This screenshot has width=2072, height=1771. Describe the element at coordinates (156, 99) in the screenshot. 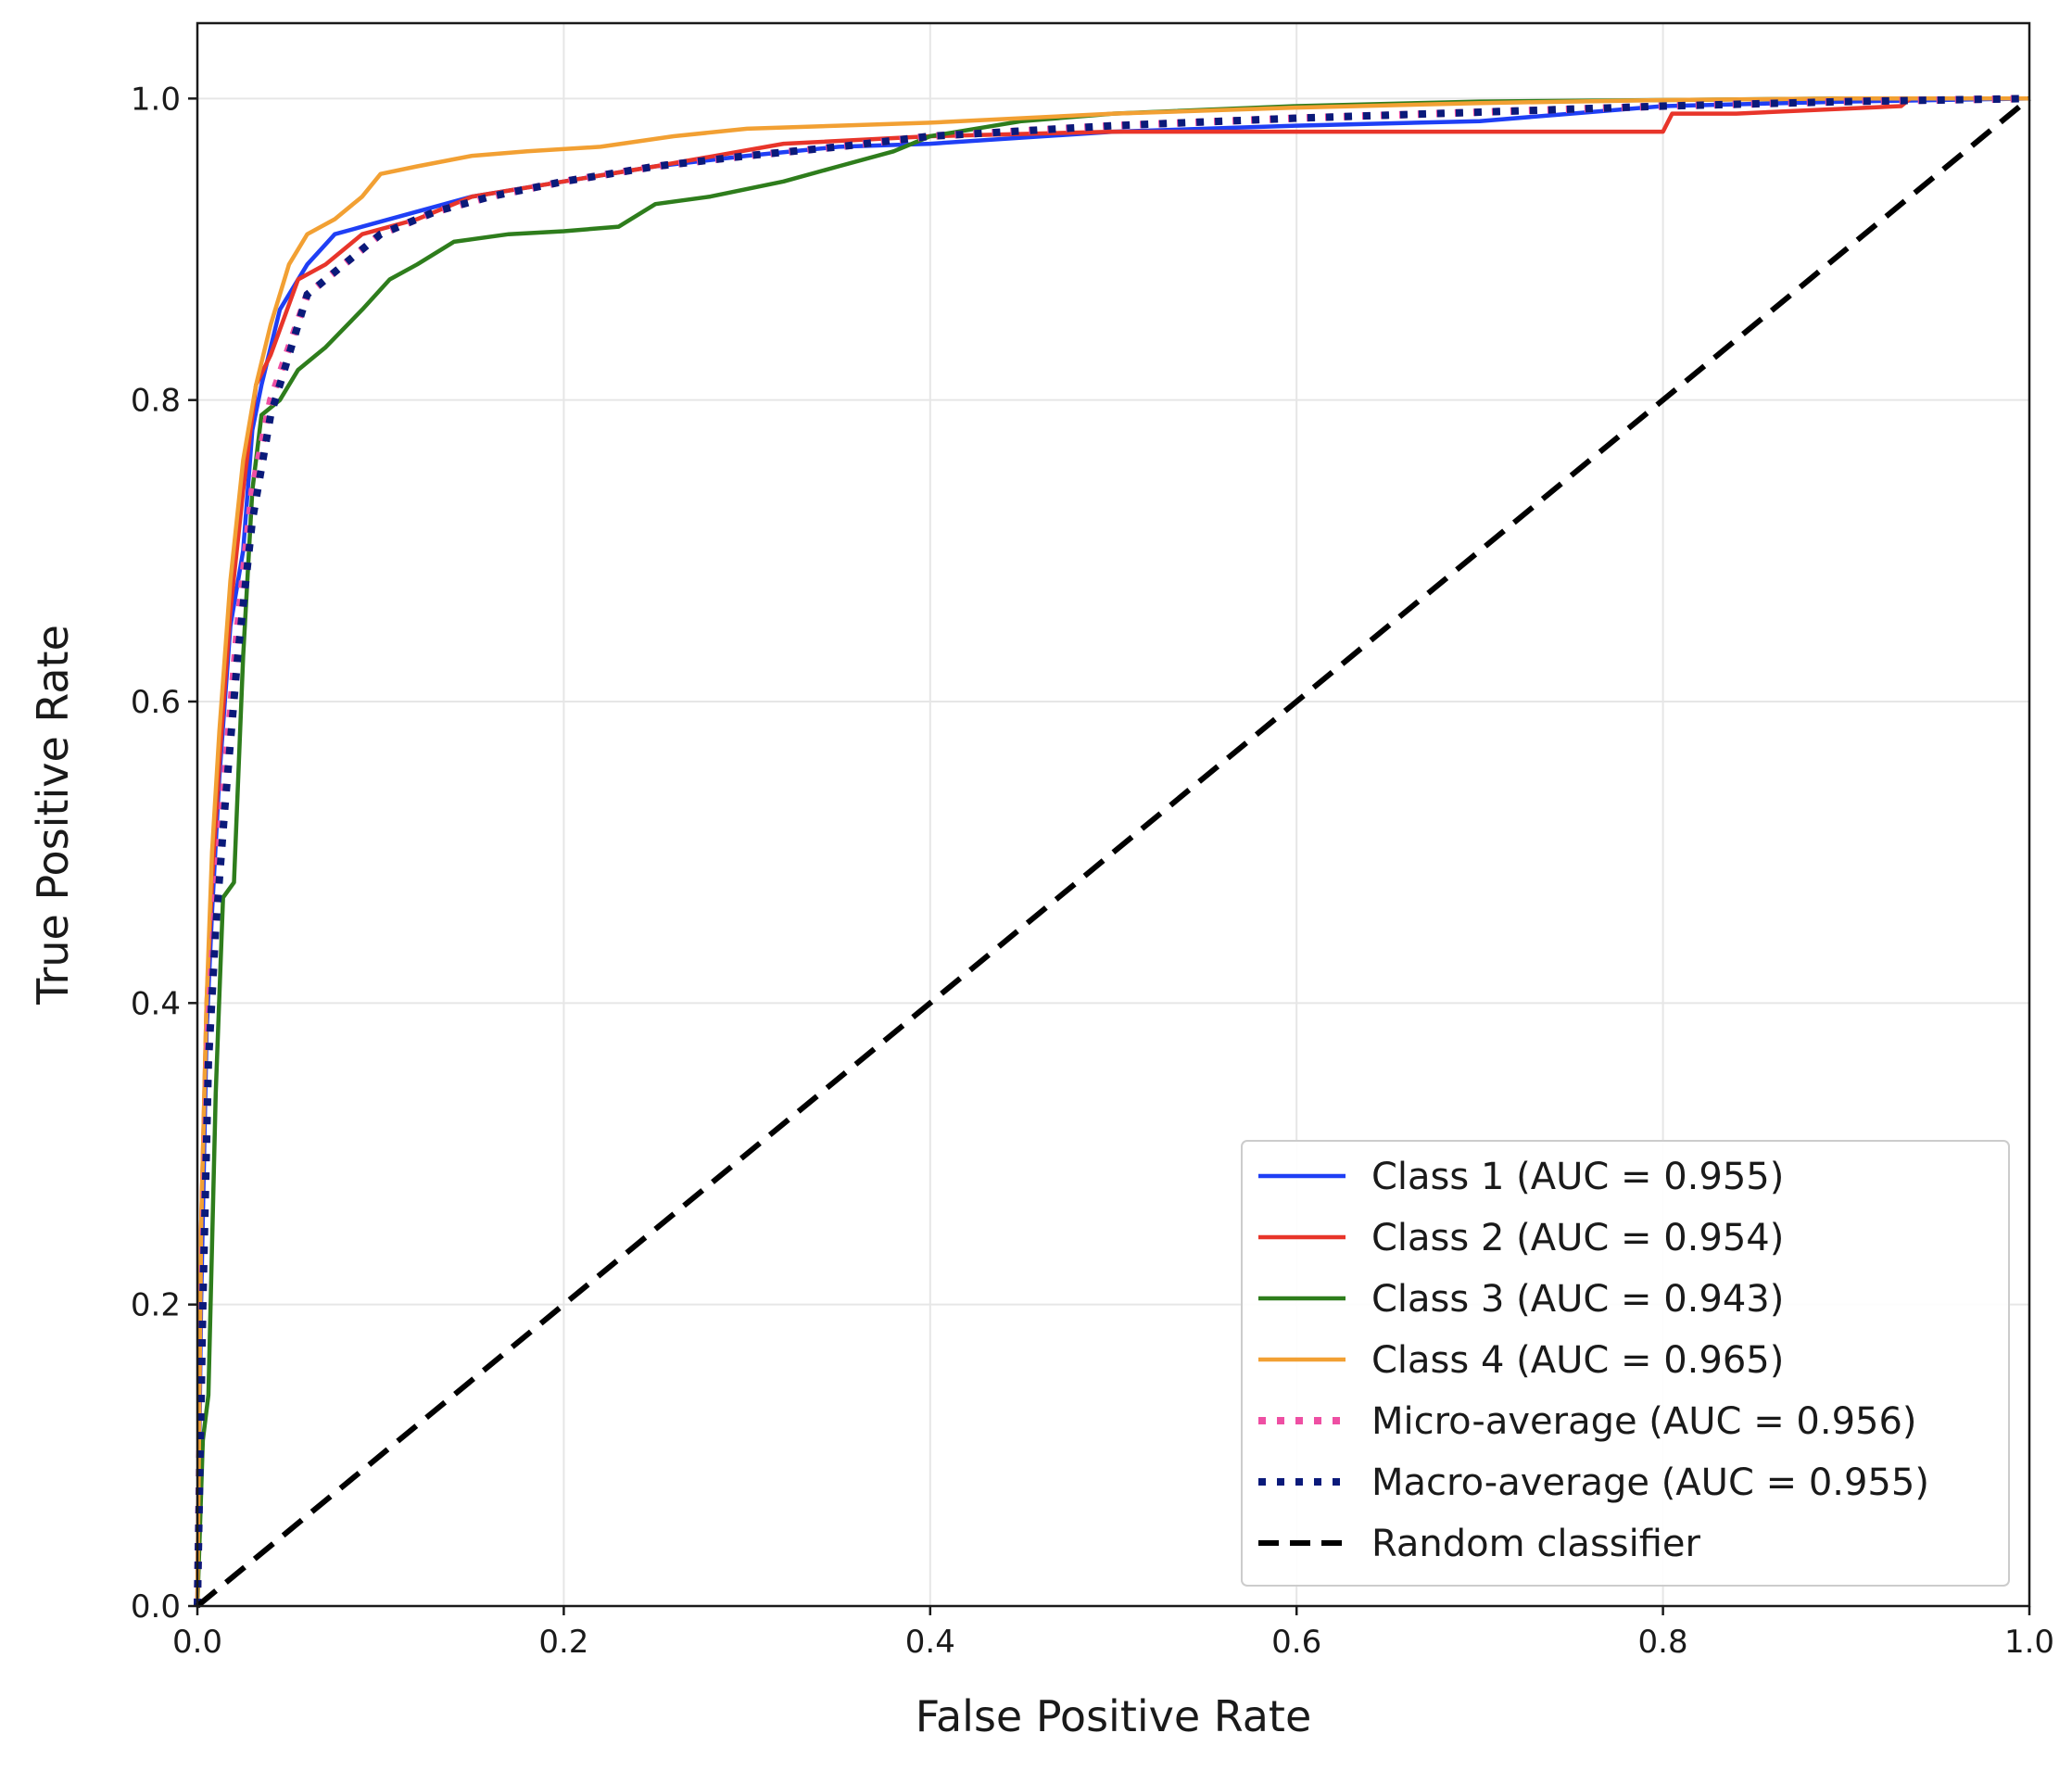

I see `y-tick-label-5: 1.0` at that location.